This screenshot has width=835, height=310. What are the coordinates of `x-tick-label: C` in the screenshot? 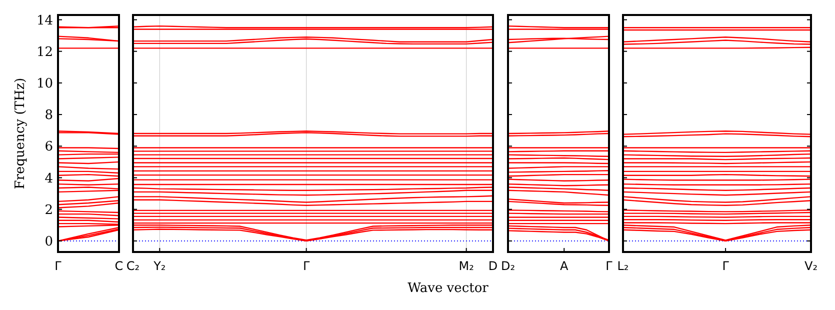 It's located at (119, 266).